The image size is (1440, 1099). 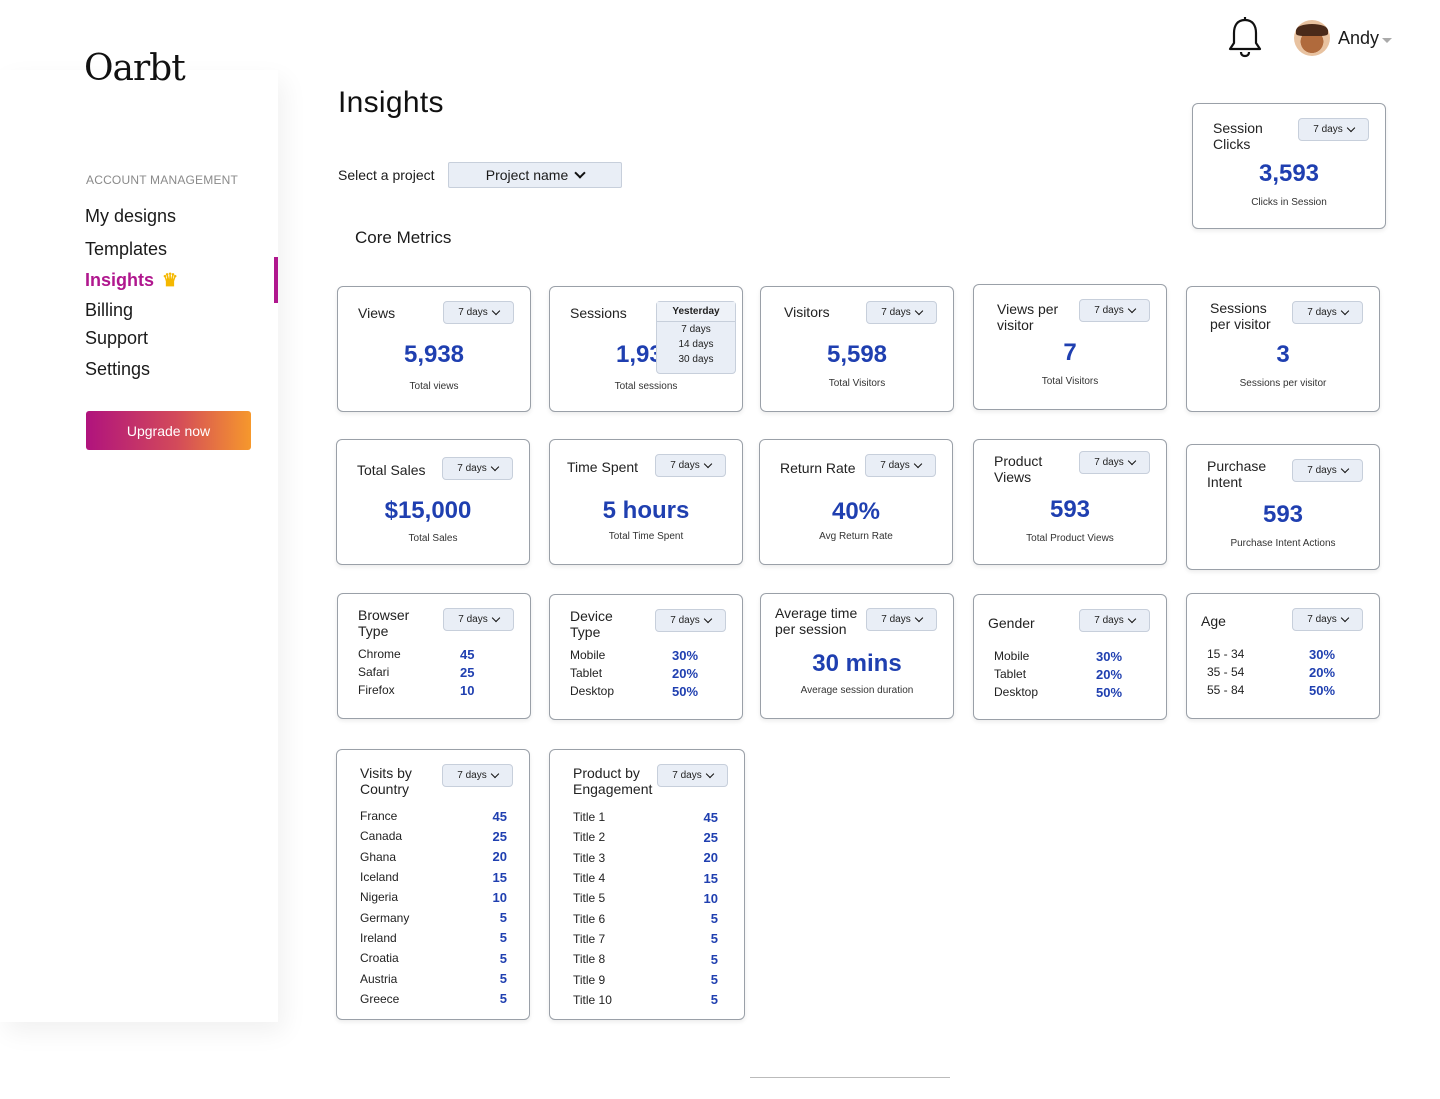 What do you see at coordinates (434, 690) in the screenshot?
I see `list-item: Firefox 10` at bounding box center [434, 690].